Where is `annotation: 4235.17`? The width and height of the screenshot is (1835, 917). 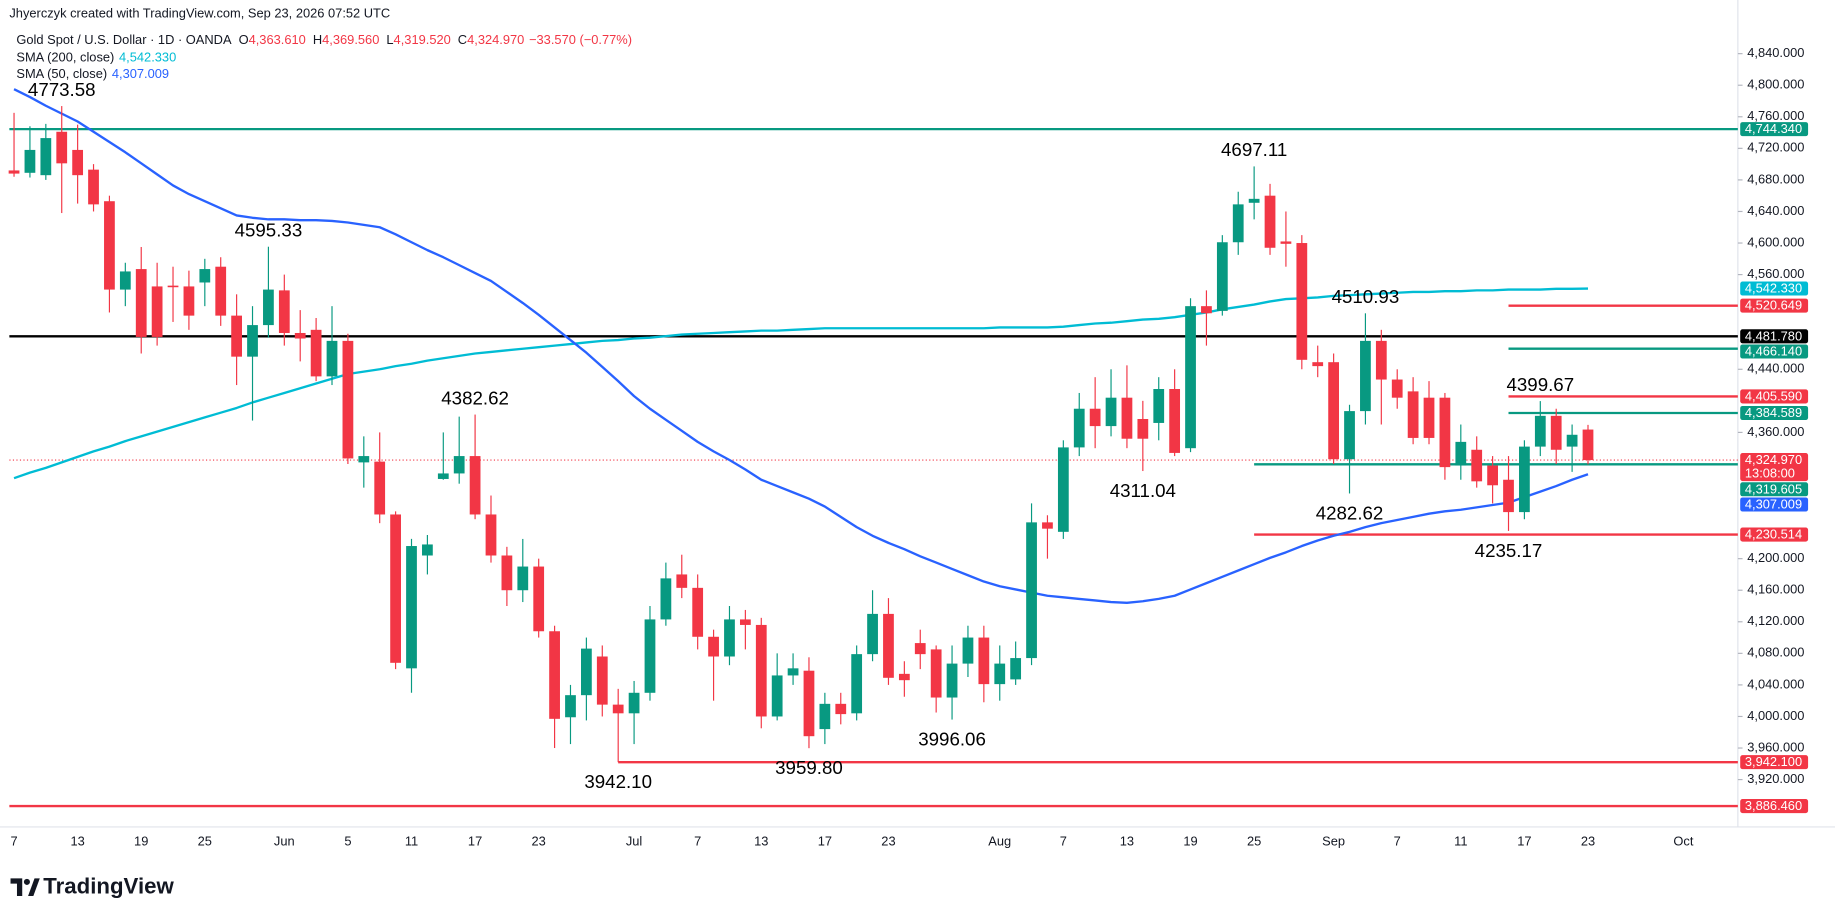 annotation: 4235.17 is located at coordinates (1509, 550).